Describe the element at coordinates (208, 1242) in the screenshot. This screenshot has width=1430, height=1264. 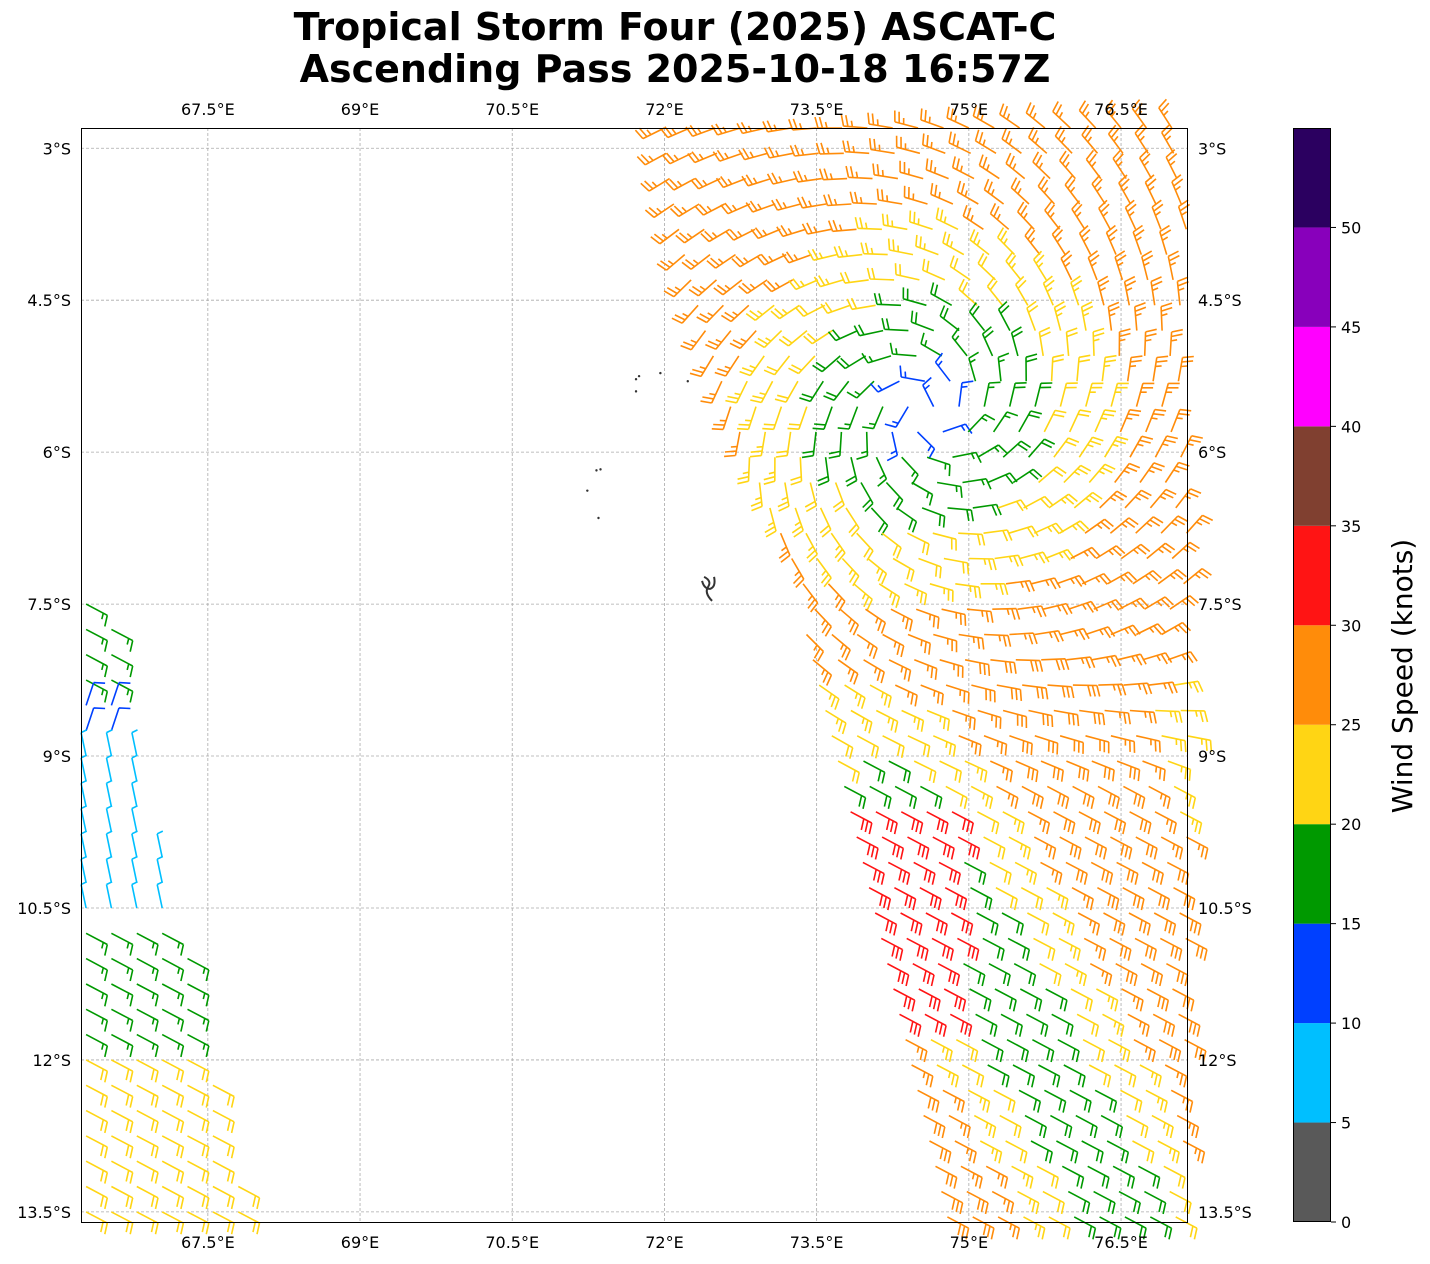
I see `lon-tick-label-bottom: 67.5°E` at that location.